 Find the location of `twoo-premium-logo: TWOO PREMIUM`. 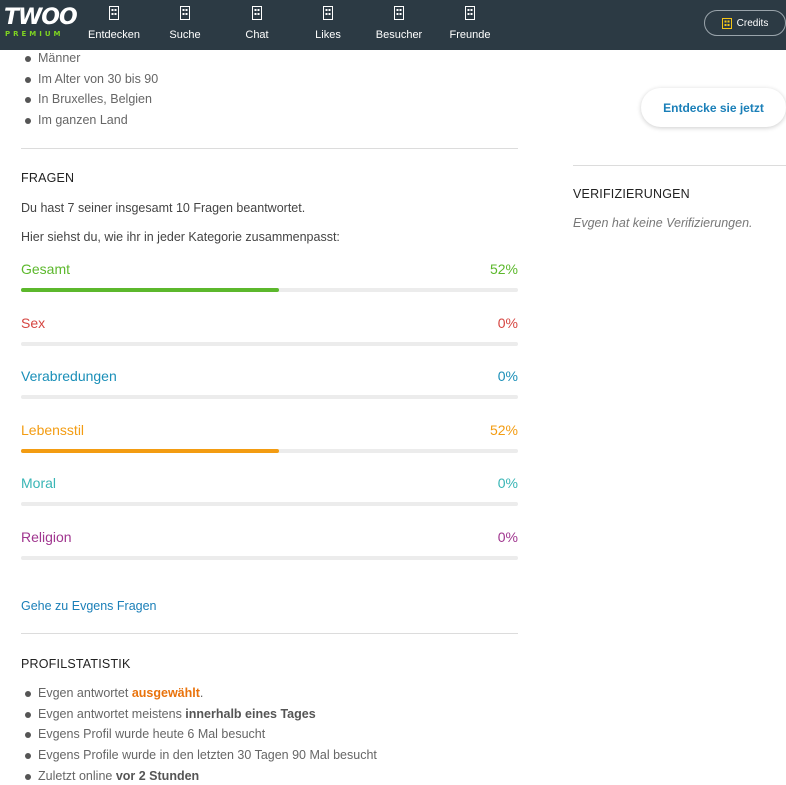

twoo-premium-logo: TWOO PREMIUM is located at coordinates (41, 22).